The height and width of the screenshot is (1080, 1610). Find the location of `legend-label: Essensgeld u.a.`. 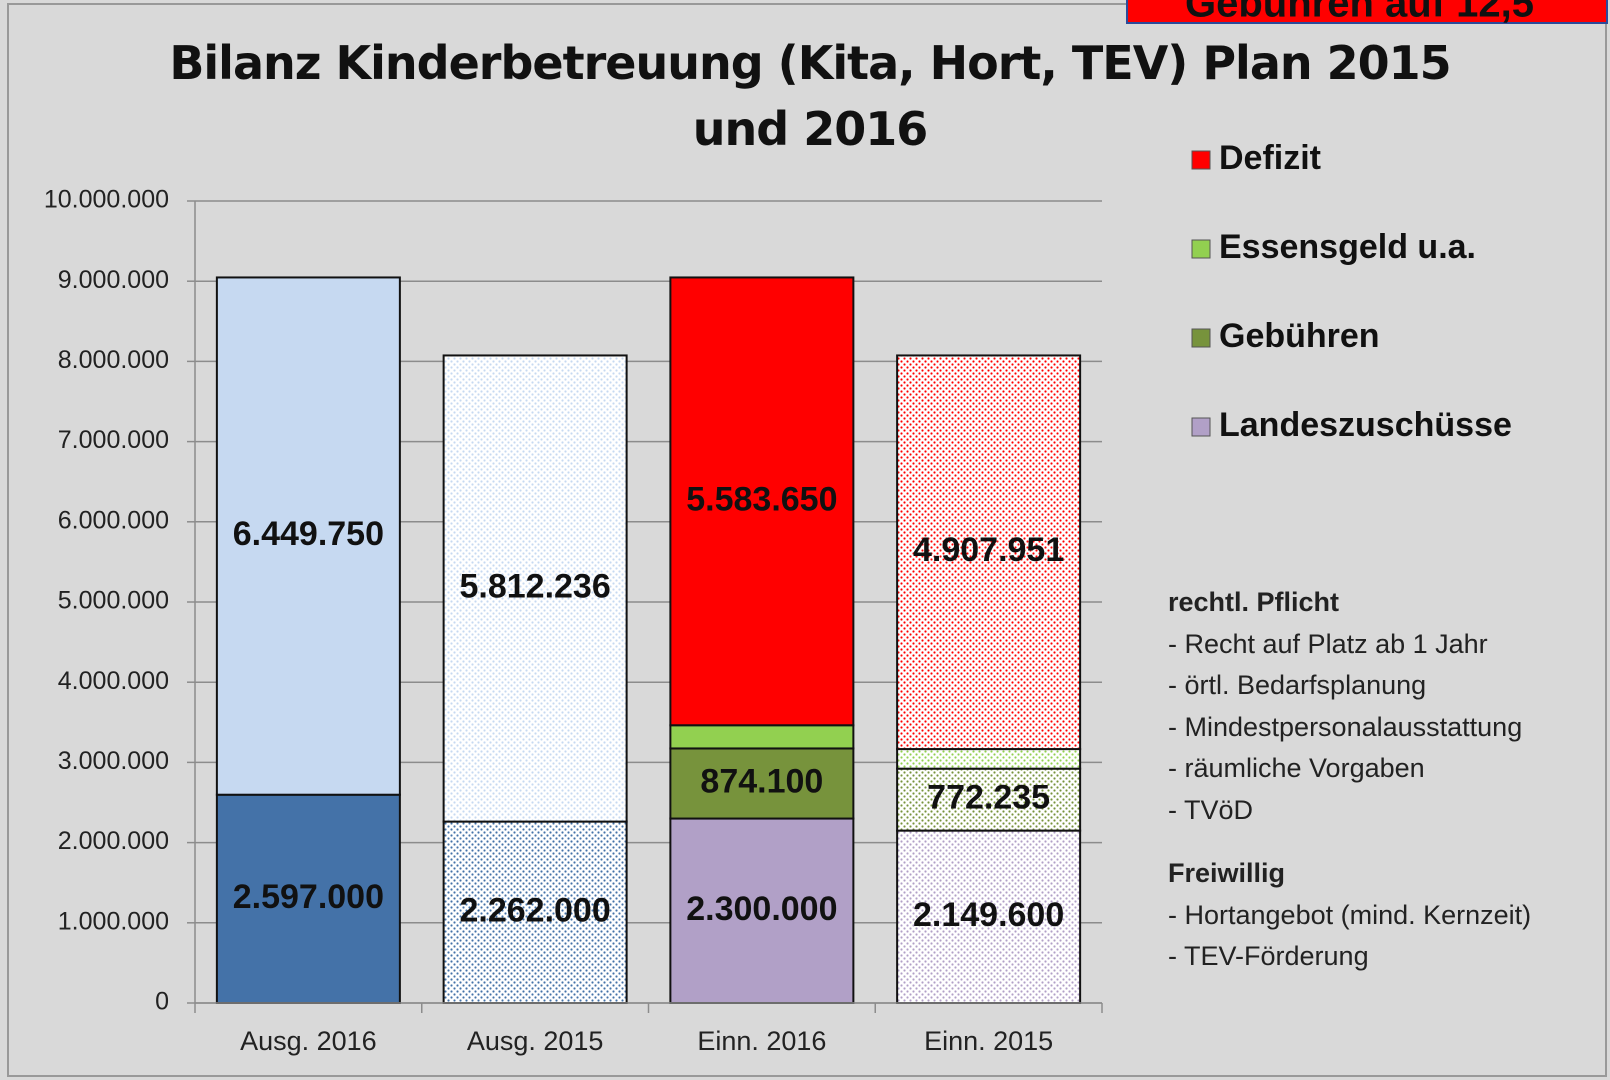

legend-label: Essensgeld u.a. is located at coordinates (1347, 247).